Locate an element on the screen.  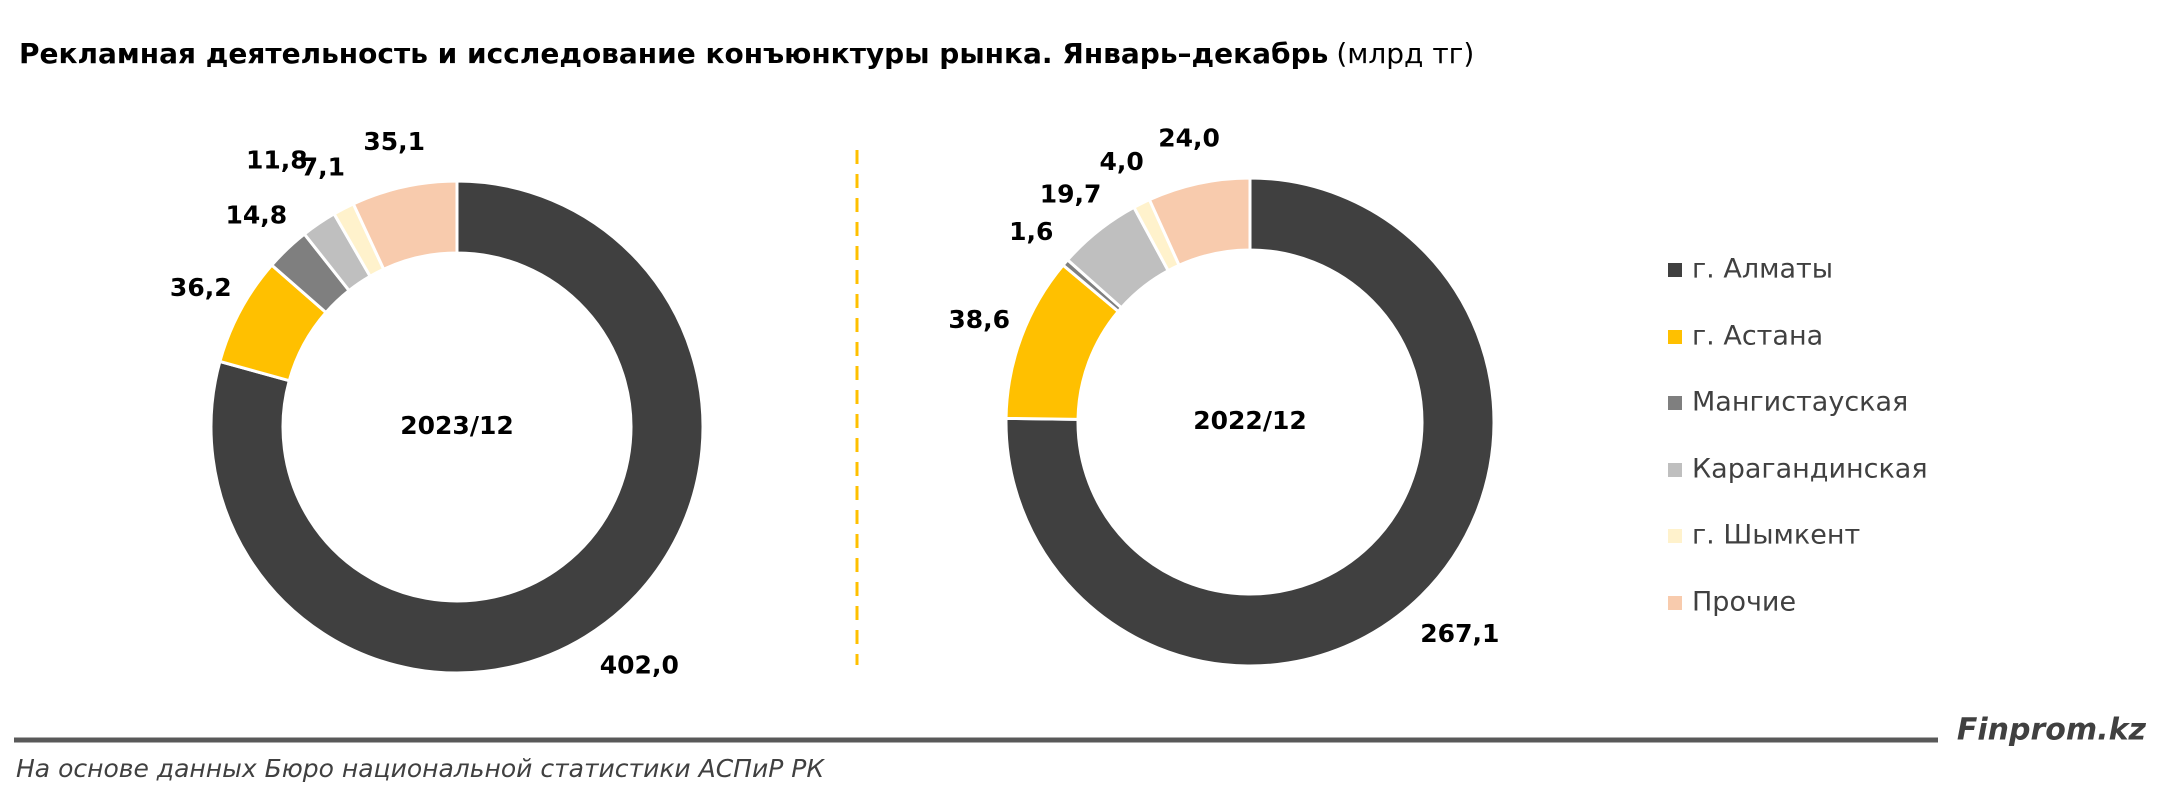
value-label: 35,1 is located at coordinates (394, 141).